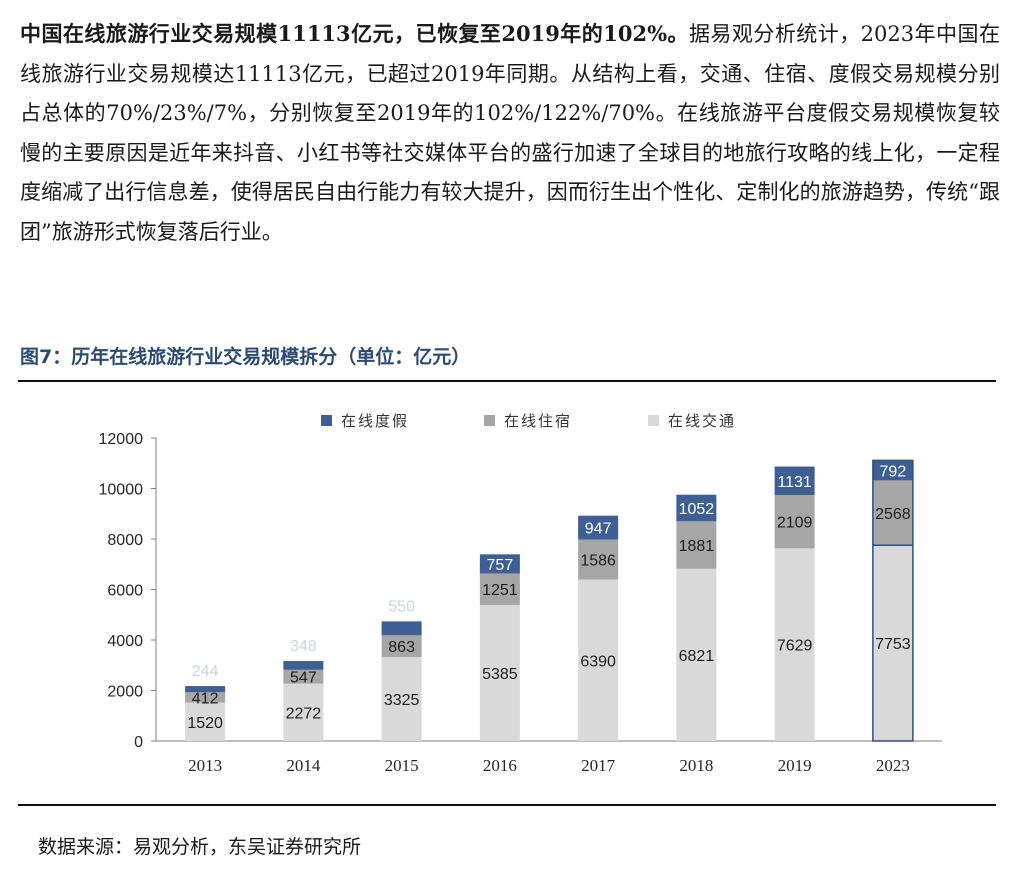 Image resolution: width=1017 pixels, height=873 pixels. I want to click on paragraph-lead: 中国在线旅游行业交易规模11113亿元，已恢复至2019年的102%。, so click(354, 33).